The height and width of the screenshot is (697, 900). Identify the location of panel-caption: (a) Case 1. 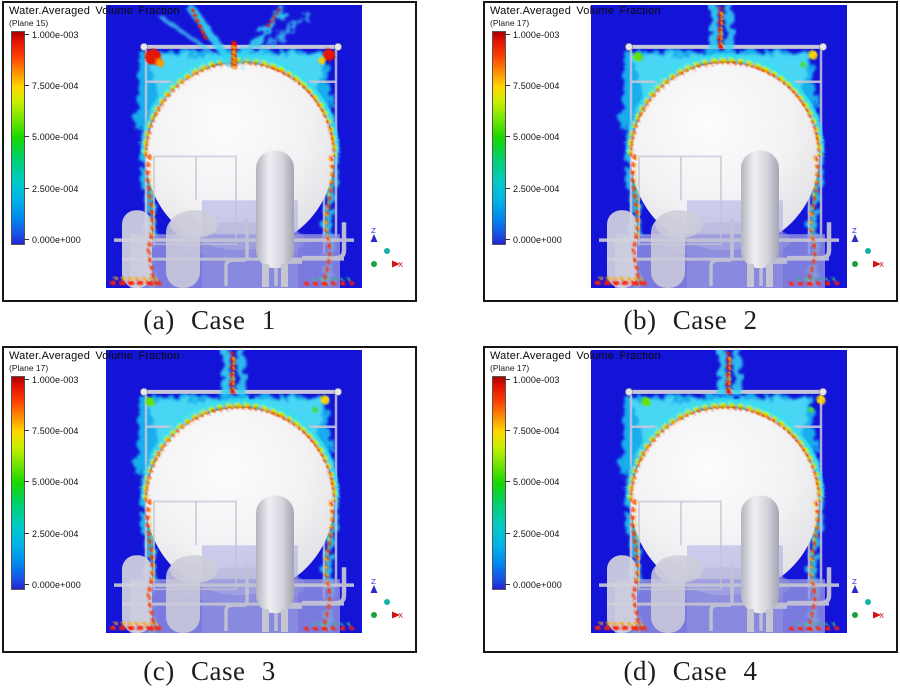
(209, 320).